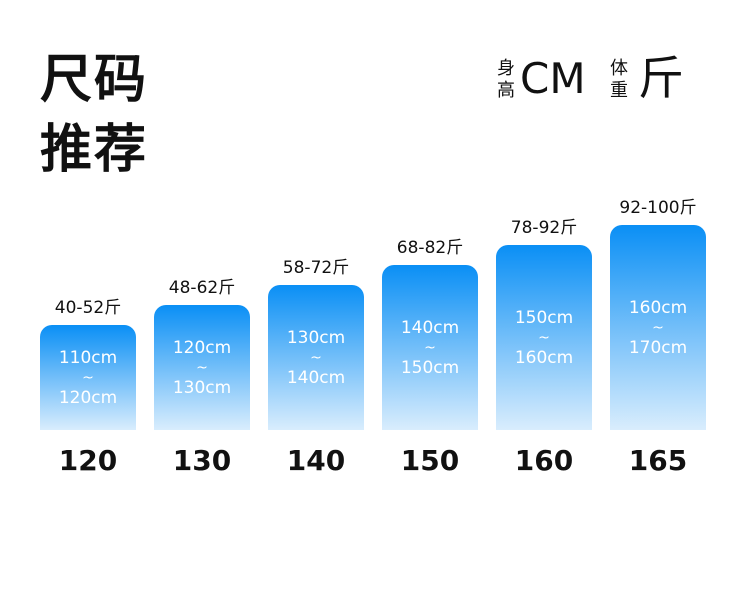  What do you see at coordinates (94, 150) in the screenshot?
I see `title-line: 推荐` at bounding box center [94, 150].